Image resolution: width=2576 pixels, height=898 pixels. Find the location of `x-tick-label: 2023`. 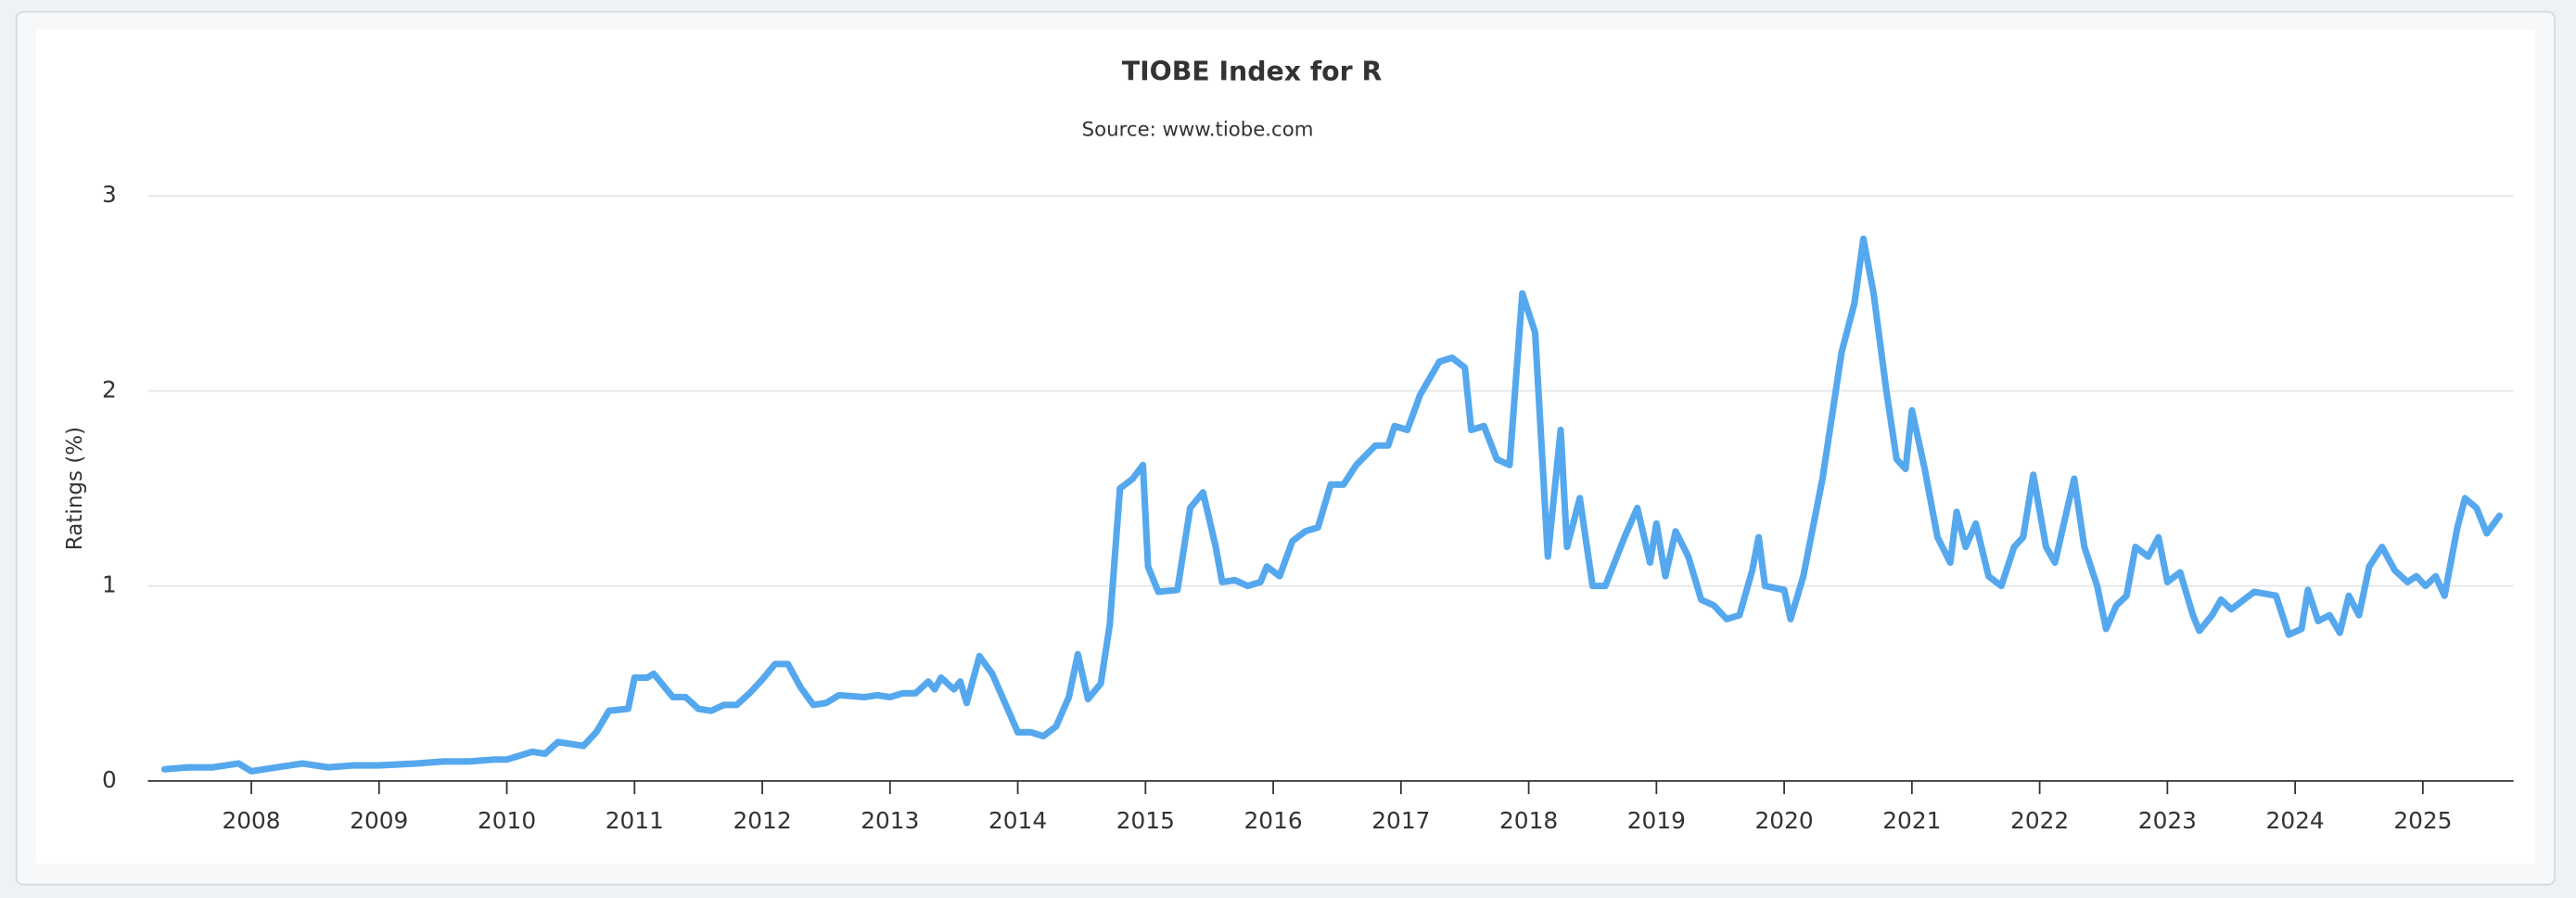

x-tick-label: 2023 is located at coordinates (2167, 820).